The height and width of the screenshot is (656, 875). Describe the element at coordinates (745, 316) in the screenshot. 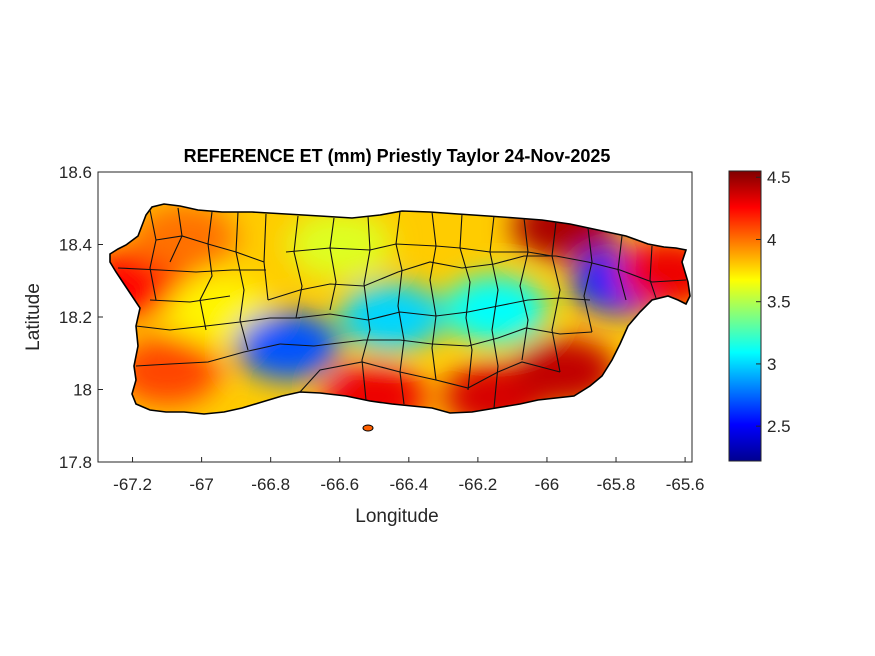

I see `colorbar` at that location.